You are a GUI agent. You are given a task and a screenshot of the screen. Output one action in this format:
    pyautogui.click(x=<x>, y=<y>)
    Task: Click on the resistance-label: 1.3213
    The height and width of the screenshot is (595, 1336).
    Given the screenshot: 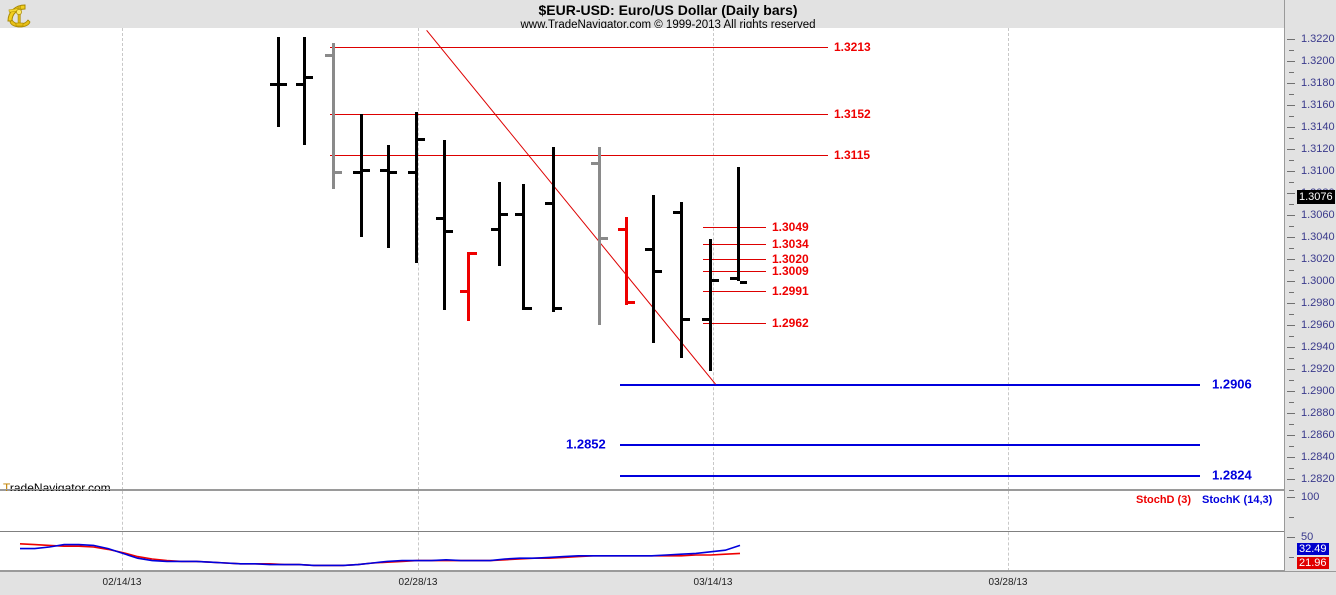 What is the action you would take?
    pyautogui.click(x=852, y=46)
    